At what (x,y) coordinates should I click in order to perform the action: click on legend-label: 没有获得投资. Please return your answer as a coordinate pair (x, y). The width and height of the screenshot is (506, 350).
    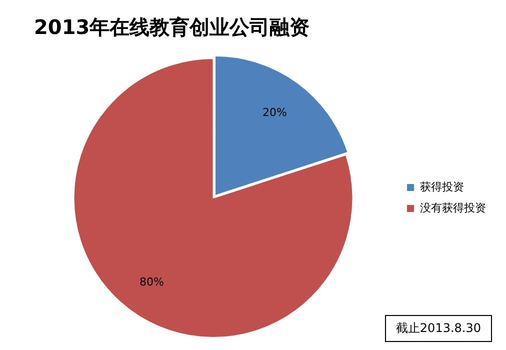
    Looking at the image, I should click on (453, 207).